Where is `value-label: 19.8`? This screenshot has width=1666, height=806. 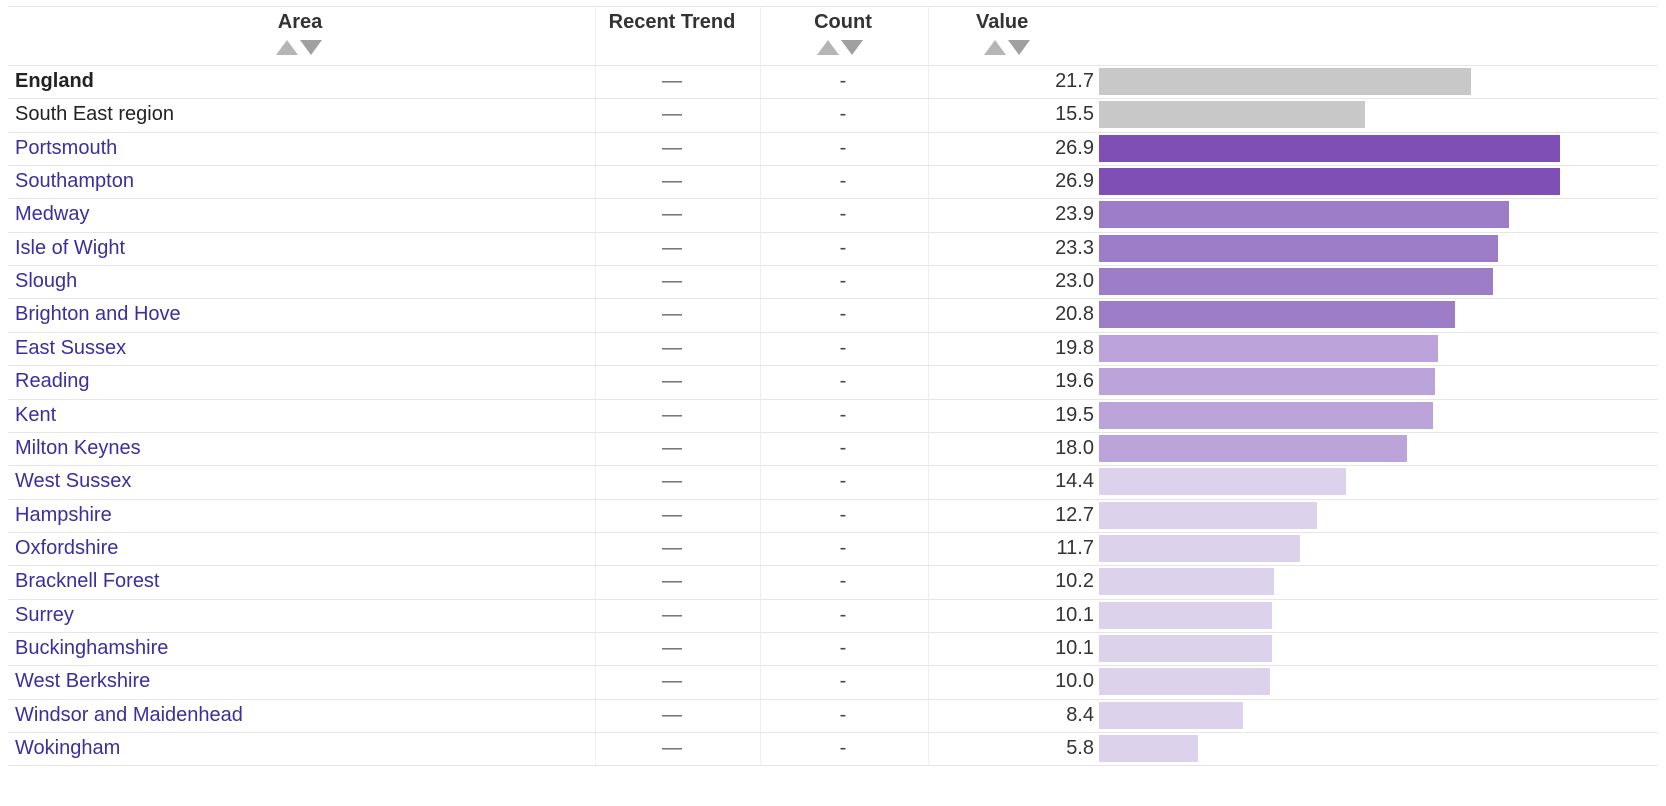
value-label: 19.8 is located at coordinates (1074, 347).